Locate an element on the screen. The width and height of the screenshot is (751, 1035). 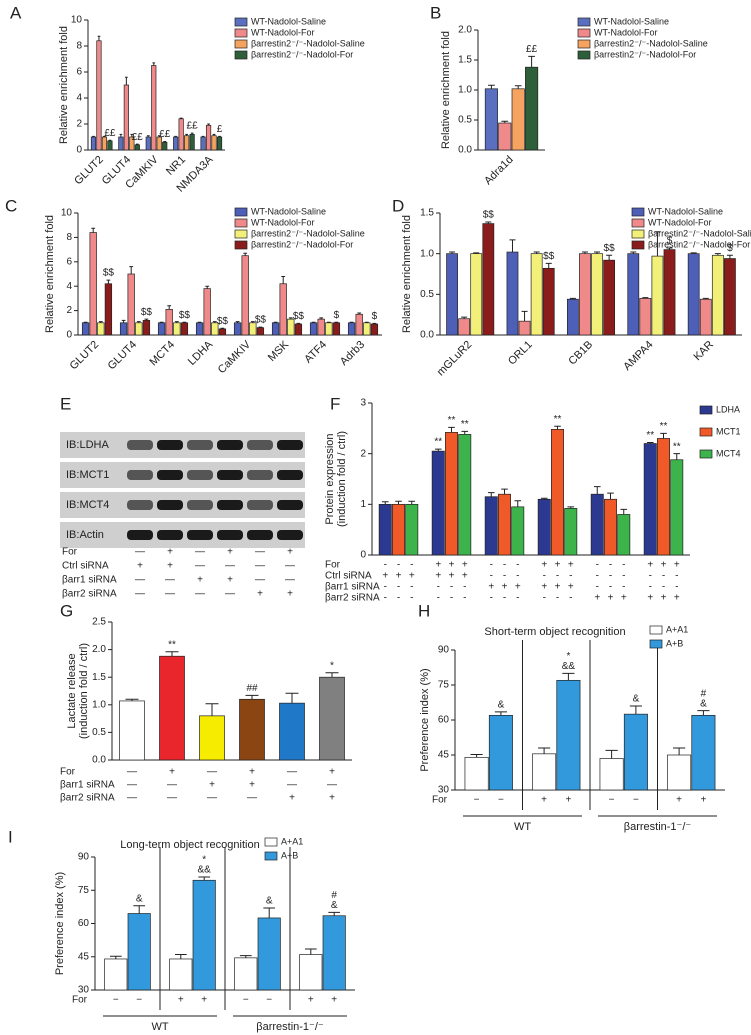
legend-label: A+A1 is located at coordinates (677, 629).